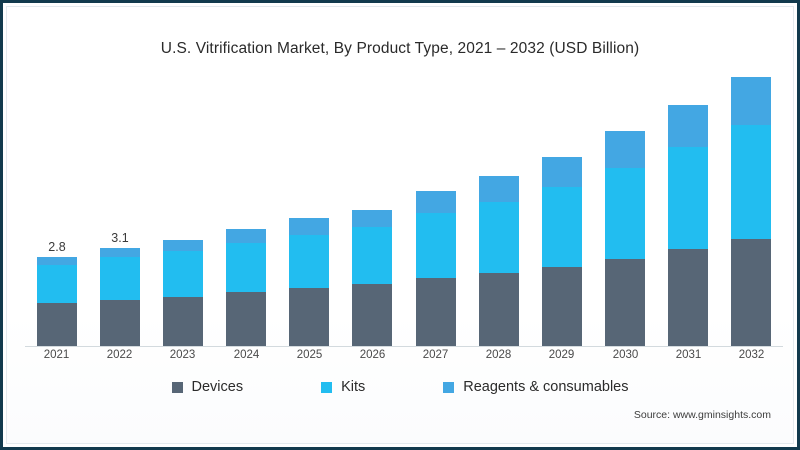  What do you see at coordinates (217, 387) in the screenshot?
I see `legend-label: Devices` at bounding box center [217, 387].